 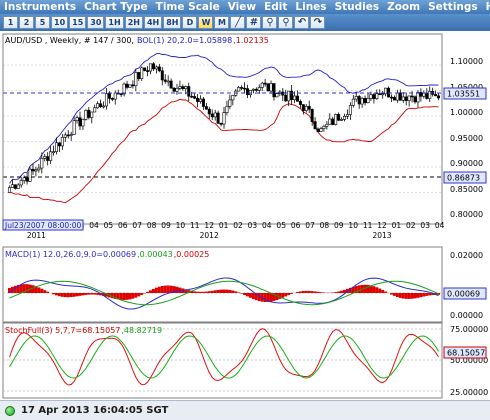 What do you see at coordinates (270, 22) in the screenshot?
I see `magnifier-icon: ⚲` at bounding box center [270, 22].